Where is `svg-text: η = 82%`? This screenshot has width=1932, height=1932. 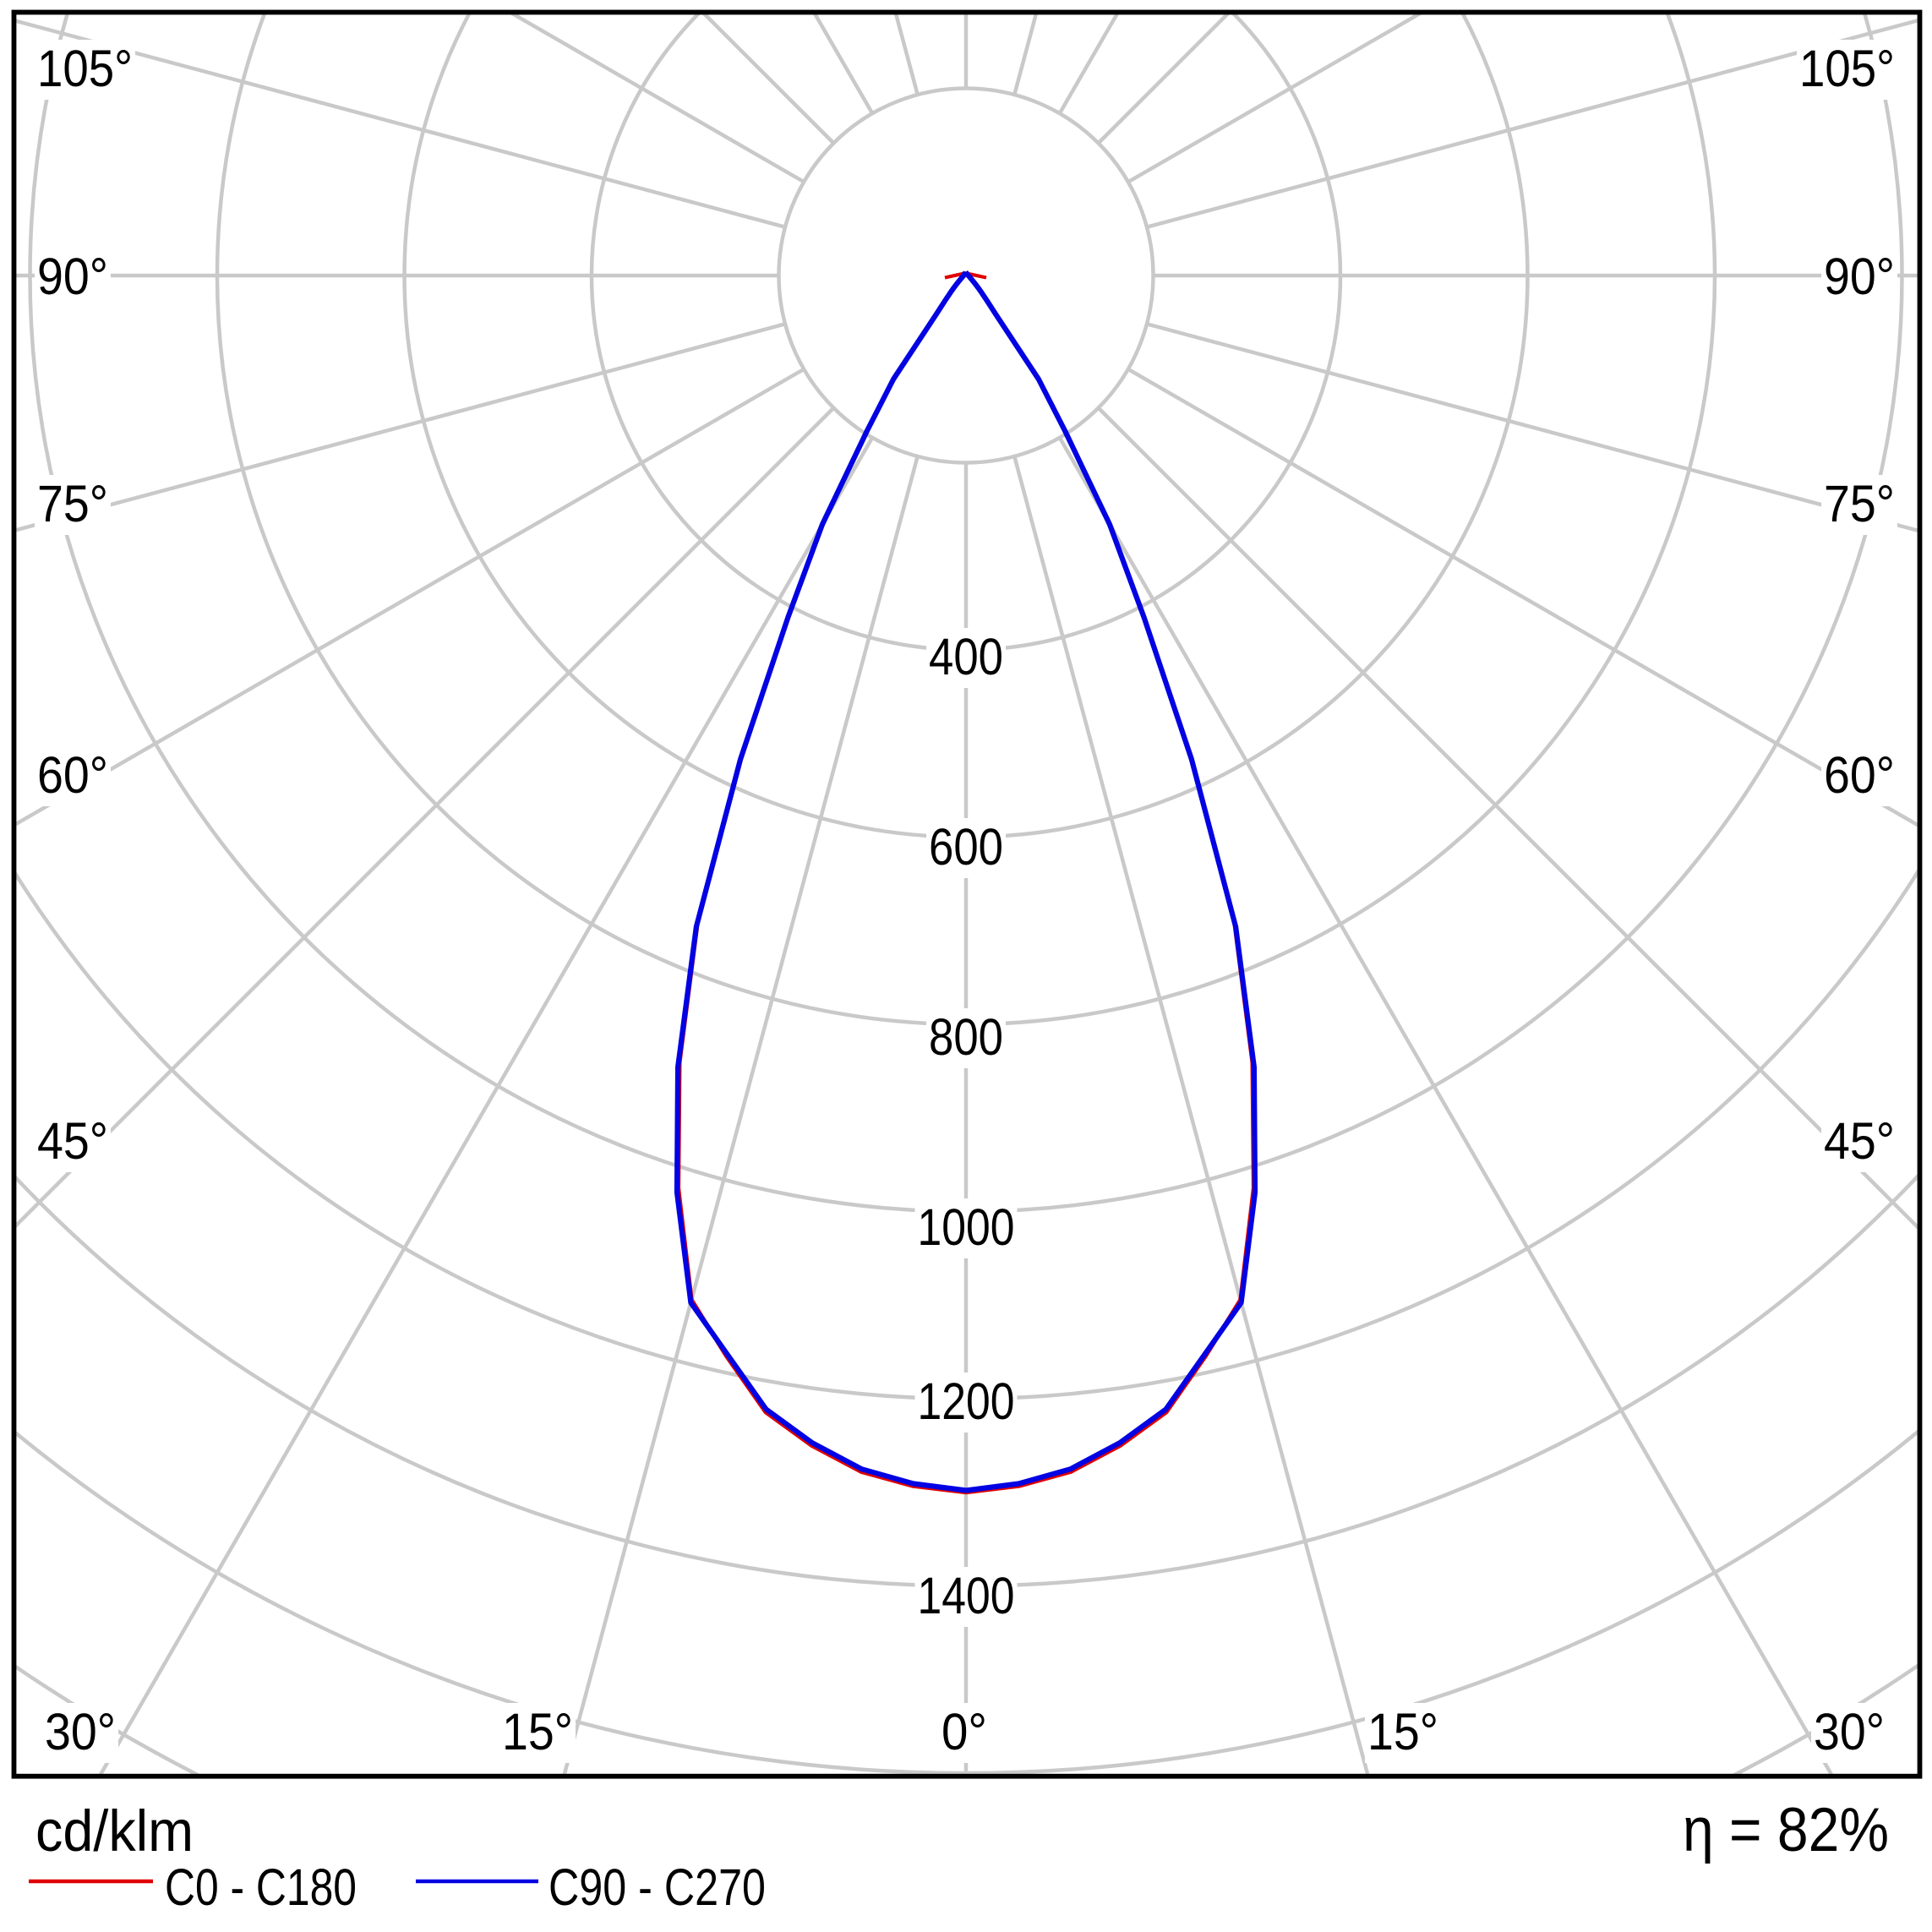 svg-text: η = 82% is located at coordinates (1786, 1830).